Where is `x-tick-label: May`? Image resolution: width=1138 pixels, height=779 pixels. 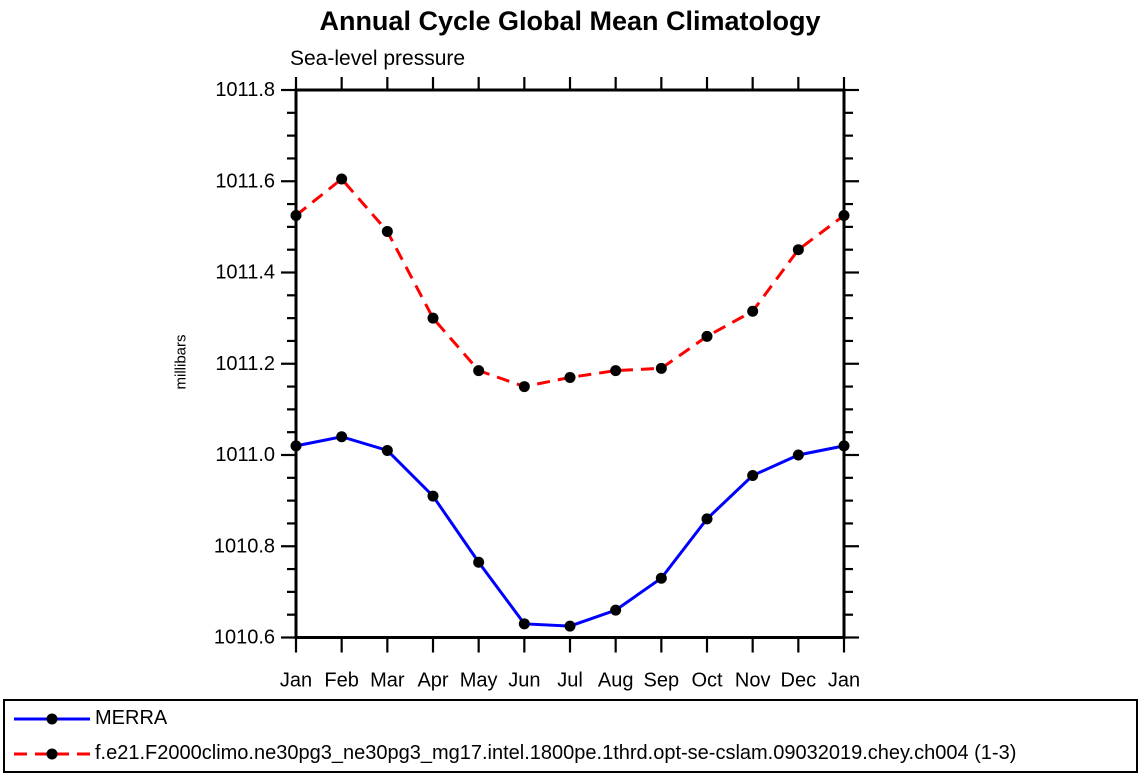 x-tick-label: May is located at coordinates (479, 681).